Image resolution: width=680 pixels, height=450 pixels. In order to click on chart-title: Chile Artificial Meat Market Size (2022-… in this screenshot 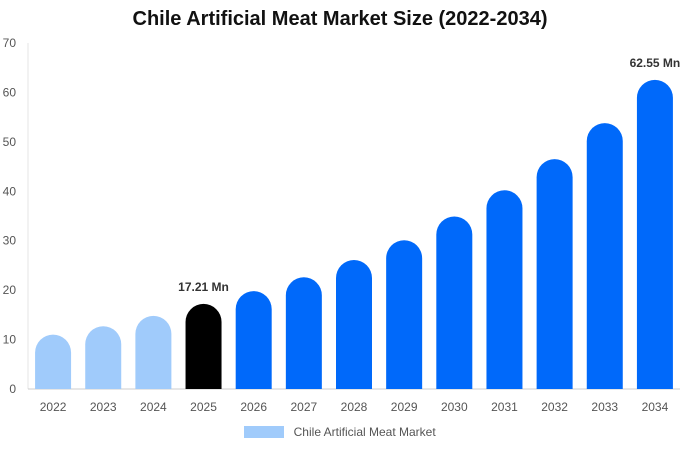, I will do `click(340, 19)`.